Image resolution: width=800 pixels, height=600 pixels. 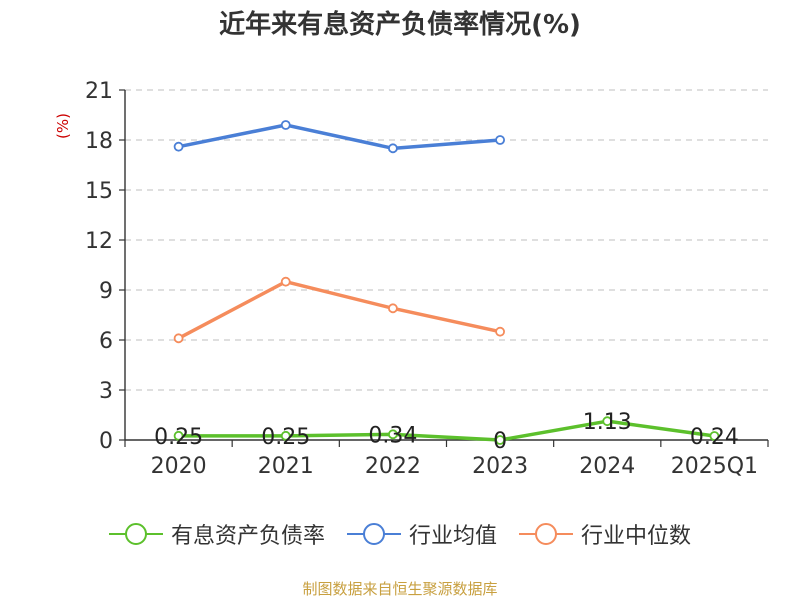 What do you see at coordinates (452, 536) in the screenshot?
I see `legend-label: 行业均值` at bounding box center [452, 536].